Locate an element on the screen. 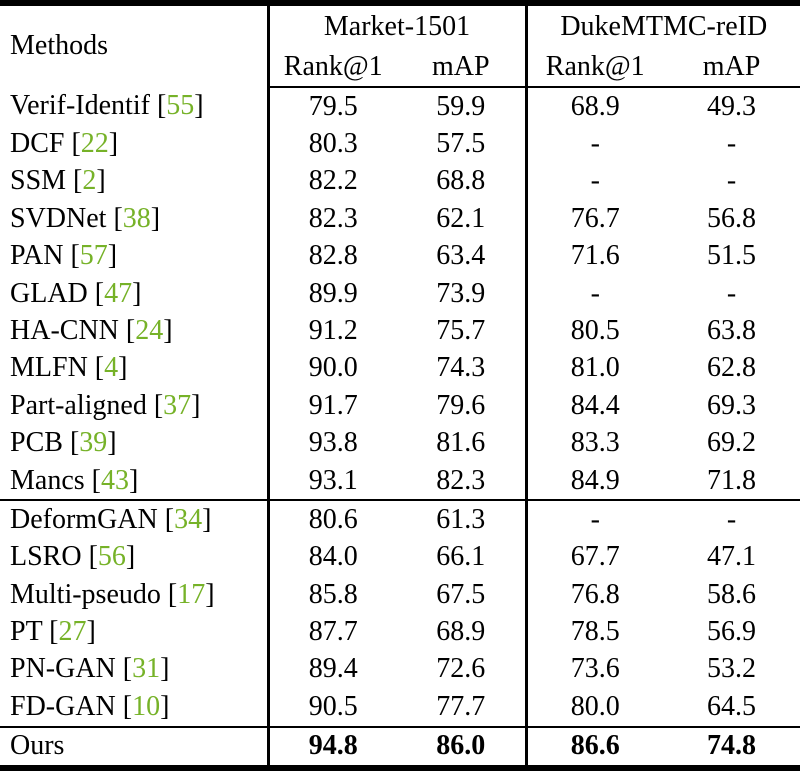 Image resolution: width=800 pixels, height=774 pixels. citation-link: 39 is located at coordinates (93, 443).